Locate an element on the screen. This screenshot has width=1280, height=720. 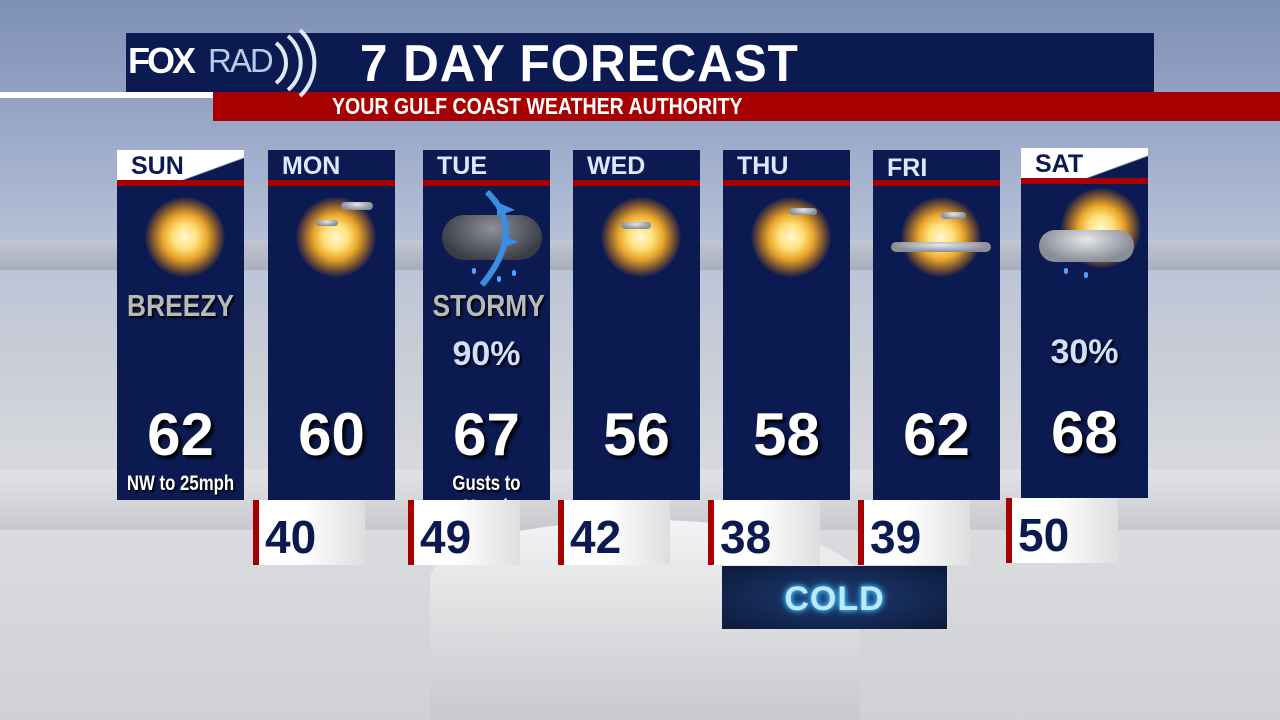
day-header: MON is located at coordinates (331, 168).